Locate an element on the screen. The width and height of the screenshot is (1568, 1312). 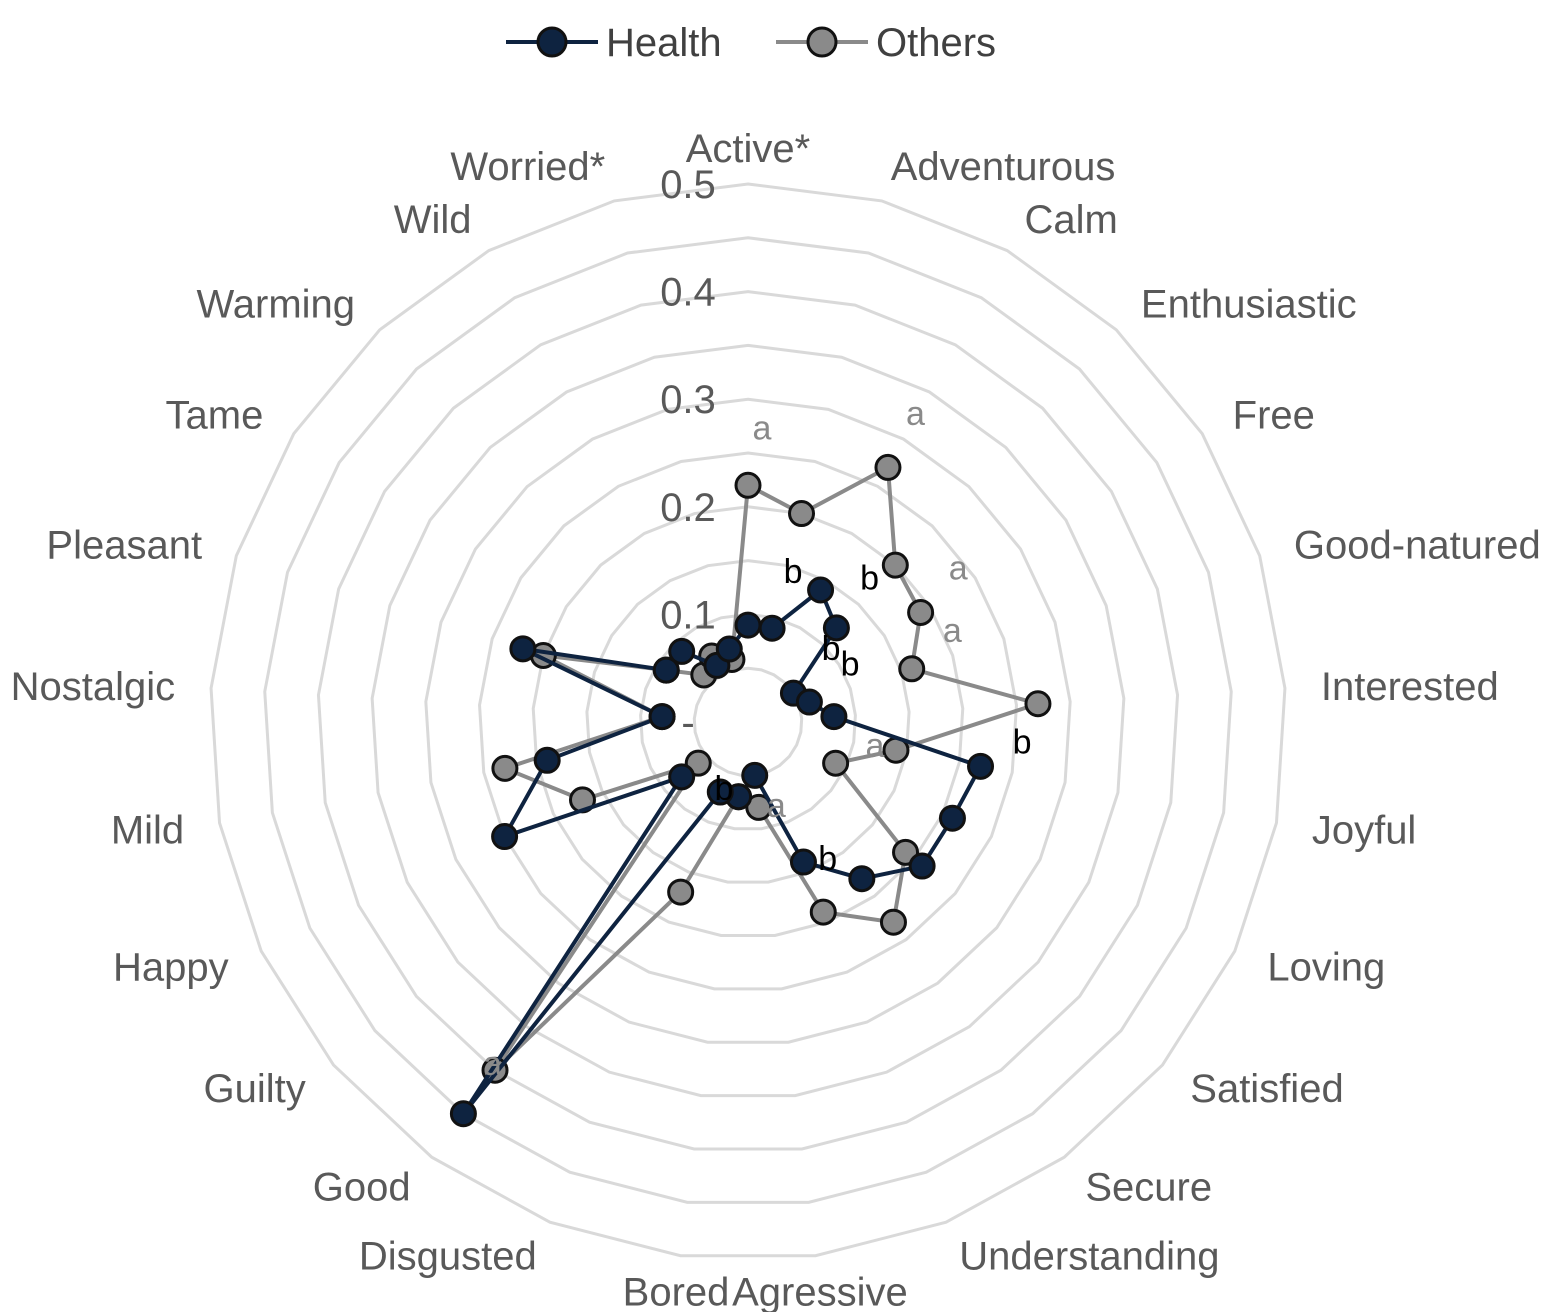
tick-labels: - 0.1 0.2 0.3 0.4 0.5 is located at coordinates (688, 454).